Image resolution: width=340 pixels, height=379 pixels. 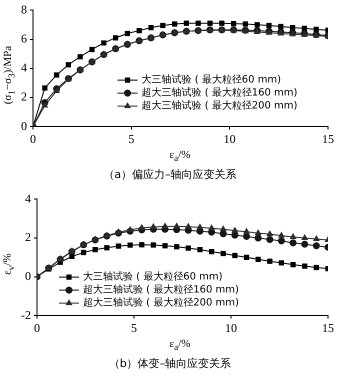 What do you see at coordinates (170, 363) in the screenshot?
I see `text: （b）体变–轴向应变关系` at bounding box center [170, 363].